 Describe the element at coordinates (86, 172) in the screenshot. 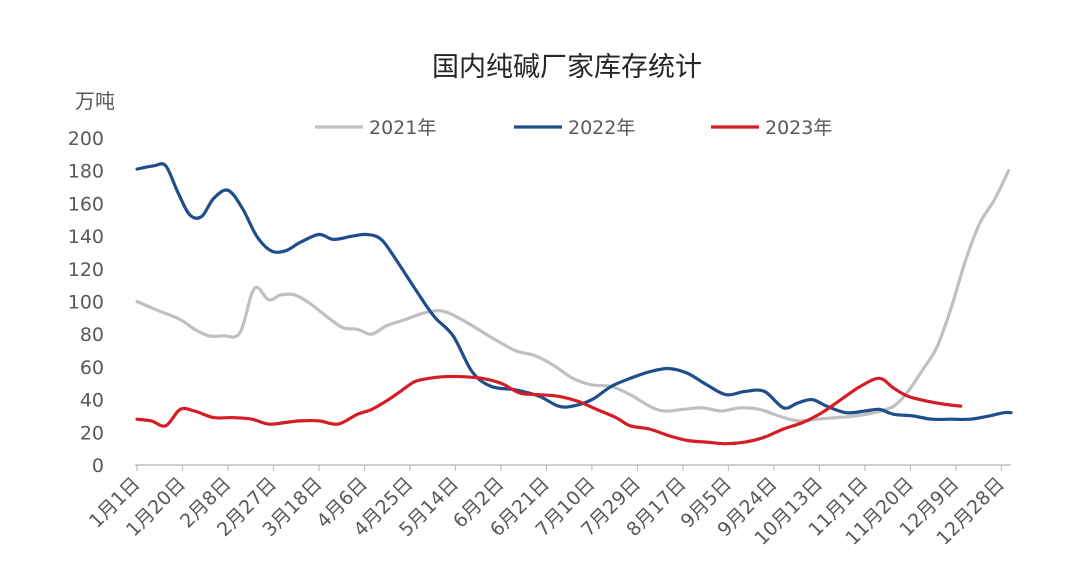

I see `y-tick-label: 180` at that location.